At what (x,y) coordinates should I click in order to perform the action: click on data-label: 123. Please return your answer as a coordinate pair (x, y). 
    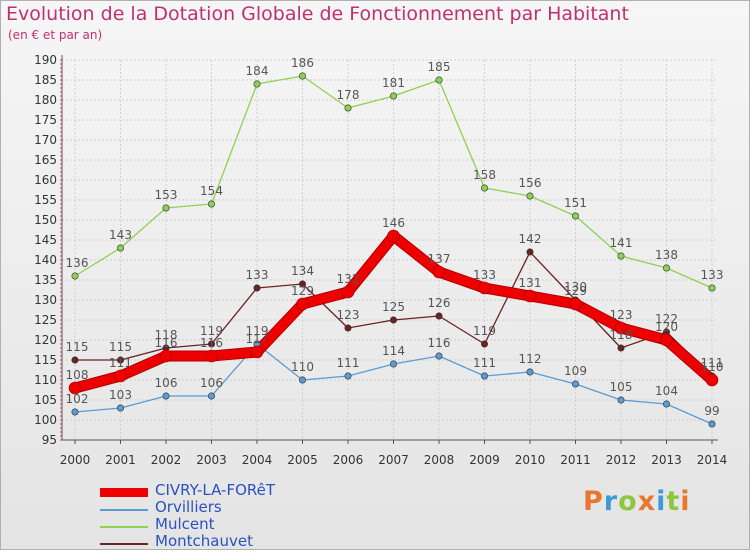
    Looking at the image, I should click on (348, 315).